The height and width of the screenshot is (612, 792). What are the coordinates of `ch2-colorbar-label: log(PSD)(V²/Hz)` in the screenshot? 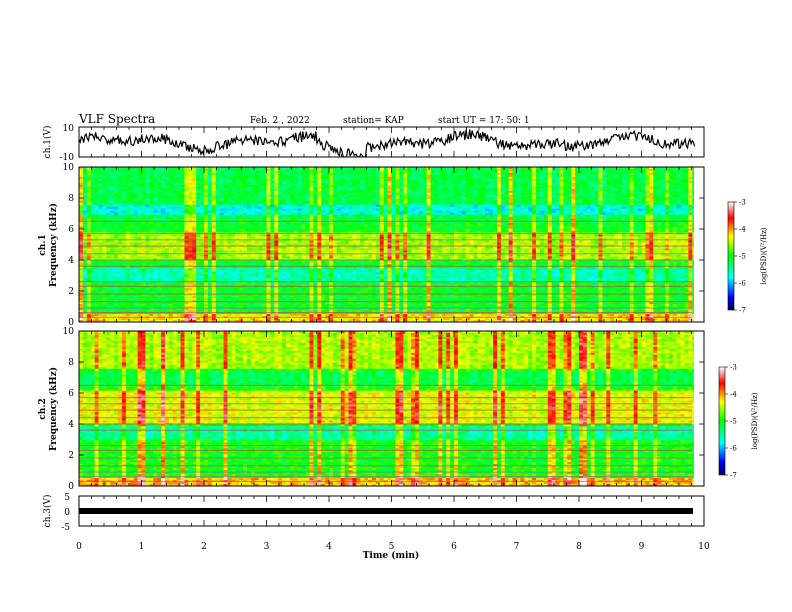 It's located at (755, 420).